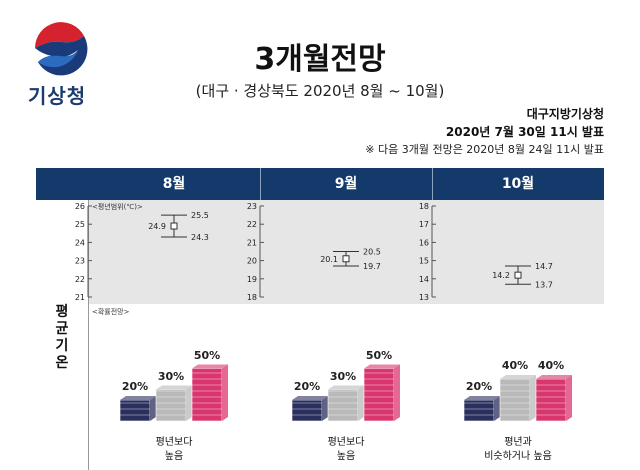  Describe the element at coordinates (80, 224) in the screenshot. I see `y-tick-label: 25` at that location.